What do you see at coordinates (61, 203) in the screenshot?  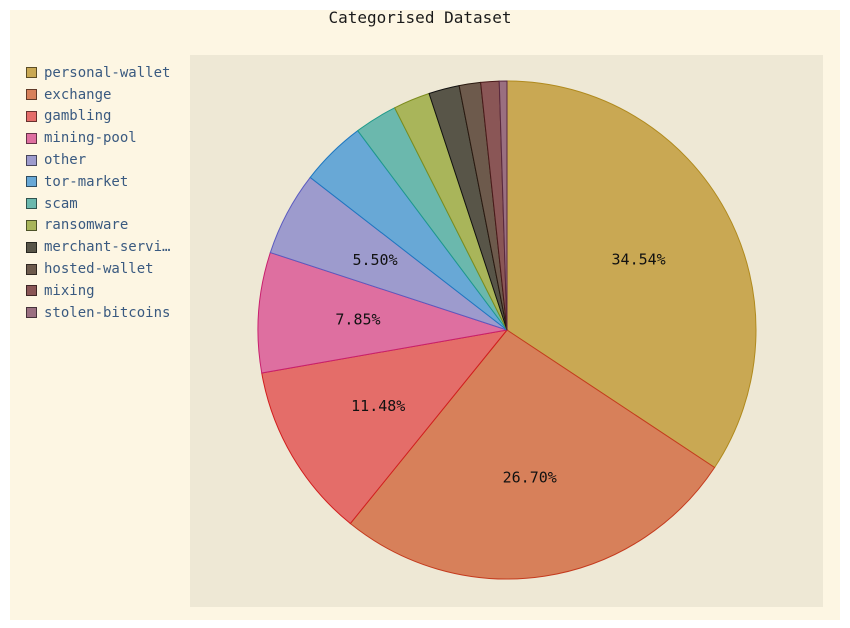 I see `legend-label: scam` at bounding box center [61, 203].